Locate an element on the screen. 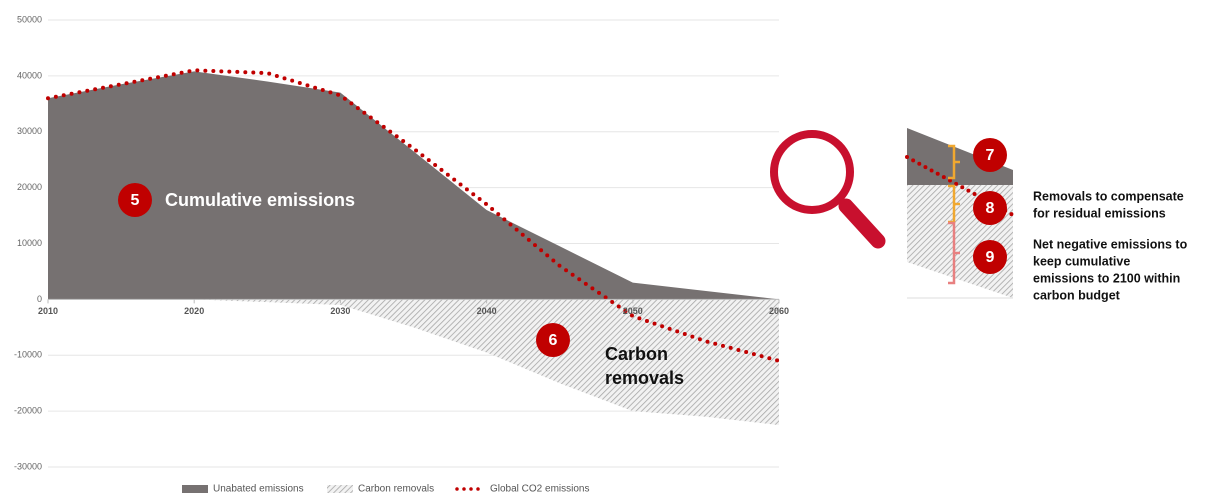 This screenshot has width=1217, height=495. inset-line is located at coordinates (960, 186).